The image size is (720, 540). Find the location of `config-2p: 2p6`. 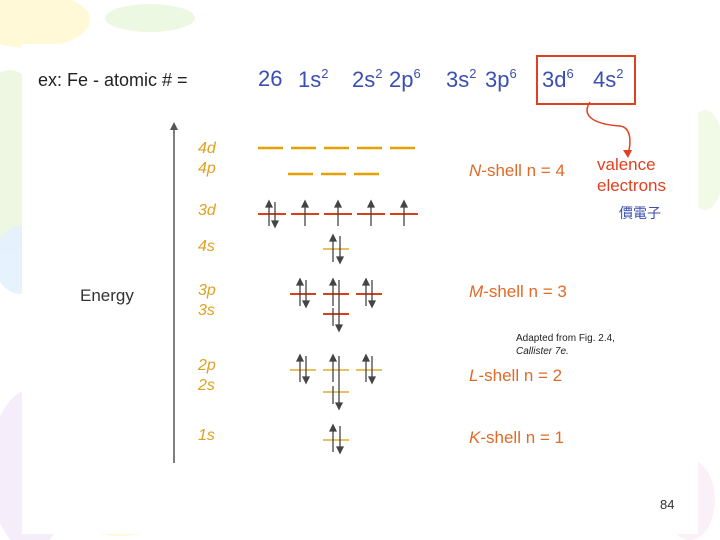

config-2p: 2p6 is located at coordinates (405, 79).